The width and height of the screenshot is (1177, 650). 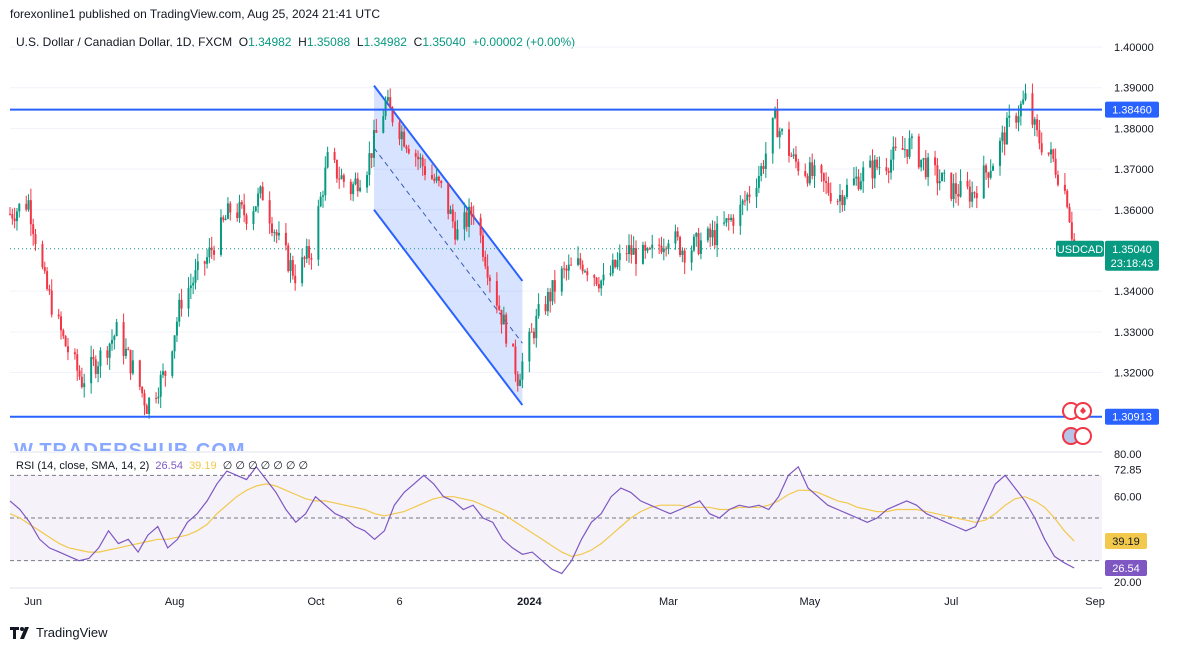 What do you see at coordinates (564, 602) in the screenshot?
I see `time-axis: Jun Aug Oct 6 2024 Mar May Jul Sep` at bounding box center [564, 602].